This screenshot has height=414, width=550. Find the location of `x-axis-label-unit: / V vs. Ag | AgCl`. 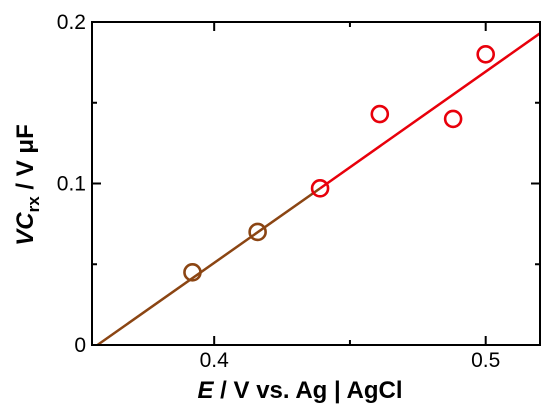

x-axis-label-unit: / V vs. Ag | AgCl is located at coordinates (308, 390).